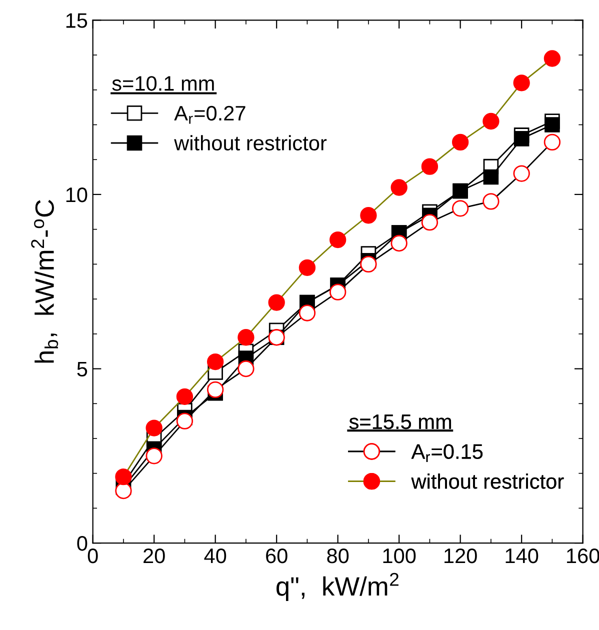  Describe the element at coordinates (82, 369) in the screenshot. I see `y-tick-label: 5` at that location.